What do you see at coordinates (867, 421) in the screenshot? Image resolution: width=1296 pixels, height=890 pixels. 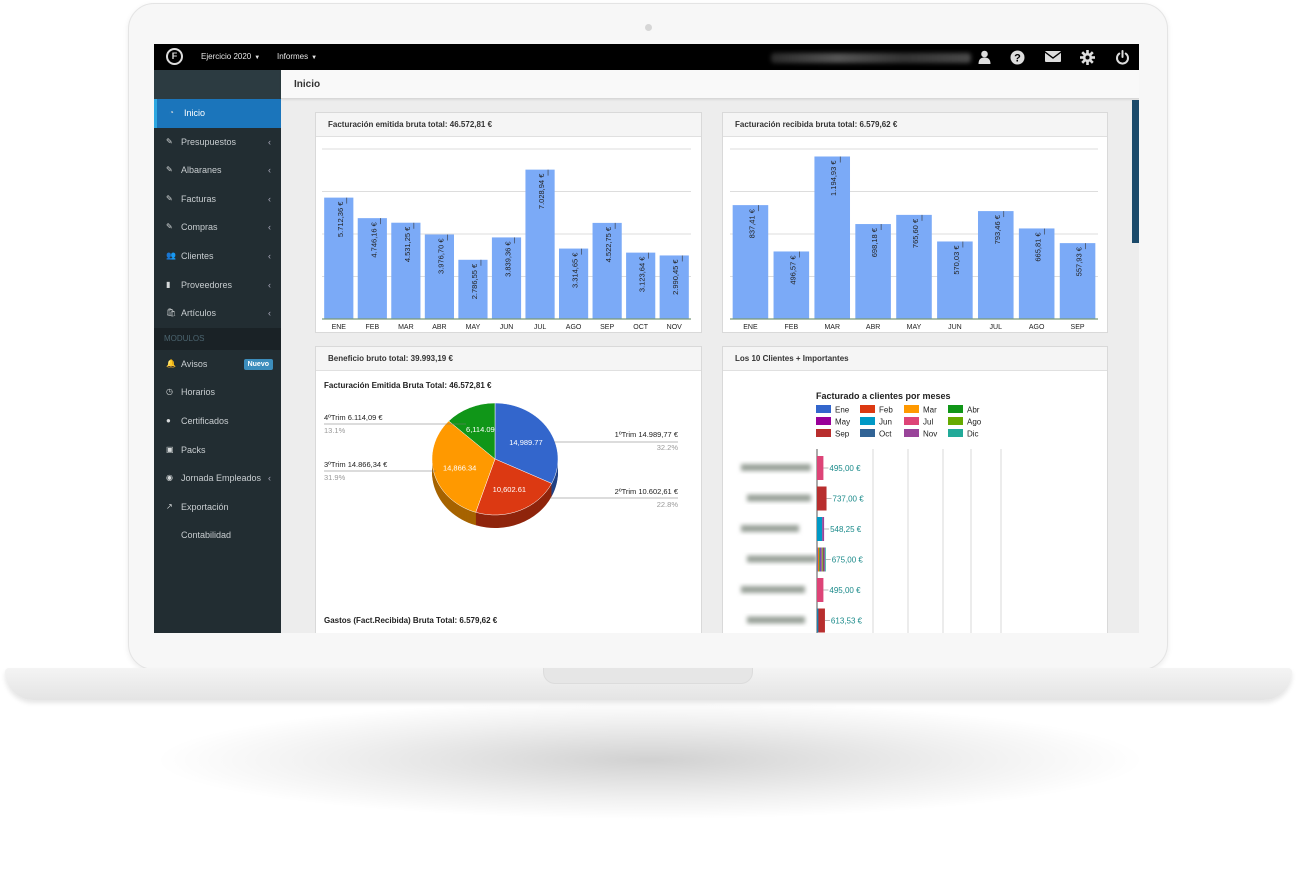 I see `legend-swatch-jun` at bounding box center [867, 421].